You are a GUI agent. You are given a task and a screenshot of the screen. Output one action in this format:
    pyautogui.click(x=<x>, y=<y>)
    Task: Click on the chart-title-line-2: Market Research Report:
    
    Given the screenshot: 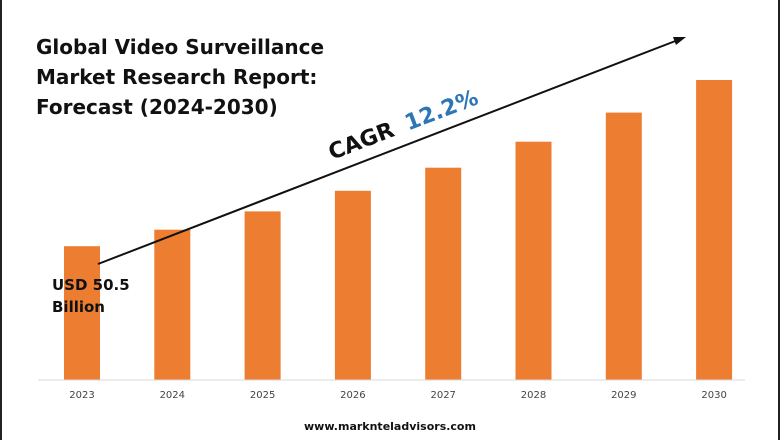 What is the action you would take?
    pyautogui.click(x=177, y=77)
    